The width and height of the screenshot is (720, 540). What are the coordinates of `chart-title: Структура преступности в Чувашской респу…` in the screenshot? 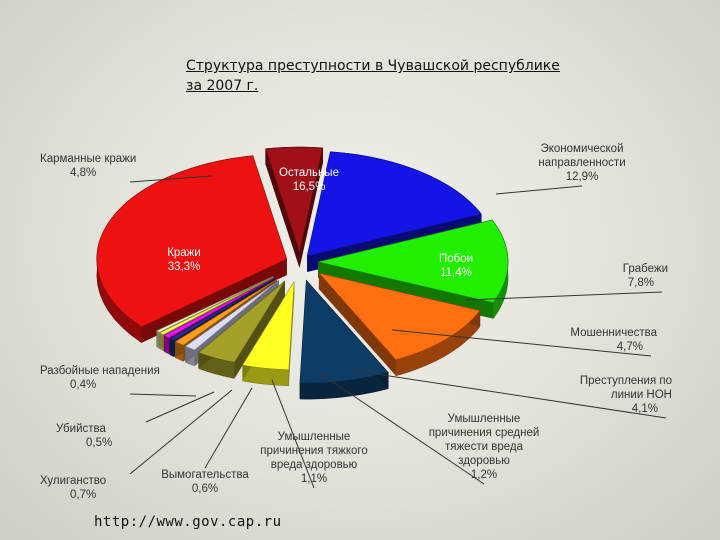 It's located at (373, 76).